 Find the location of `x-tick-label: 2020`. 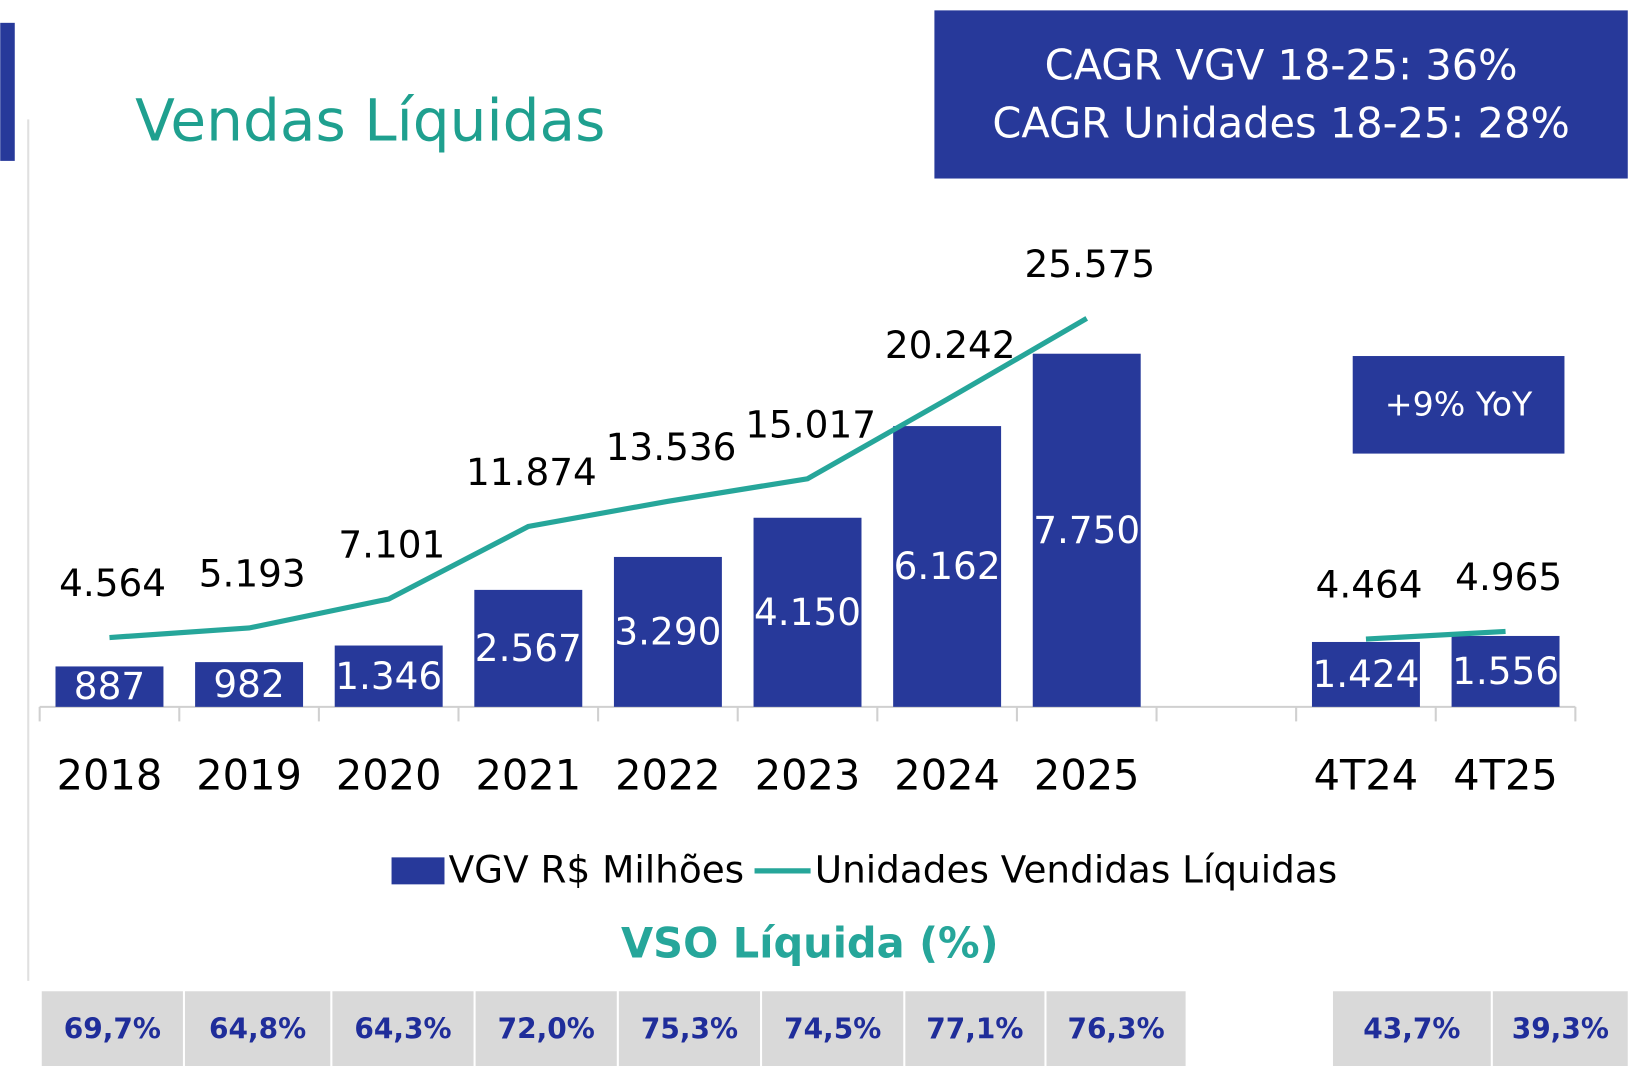

x-tick-label: 2020 is located at coordinates (389, 774).